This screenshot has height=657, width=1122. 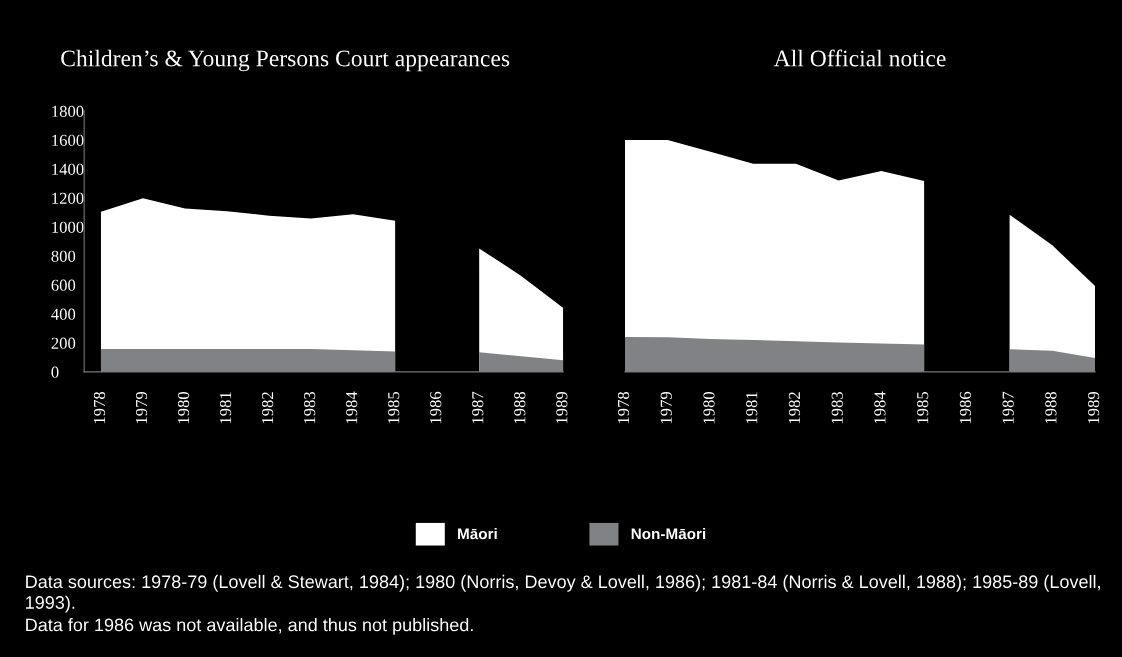 What do you see at coordinates (477, 534) in the screenshot?
I see `legend-label: Māori` at bounding box center [477, 534].